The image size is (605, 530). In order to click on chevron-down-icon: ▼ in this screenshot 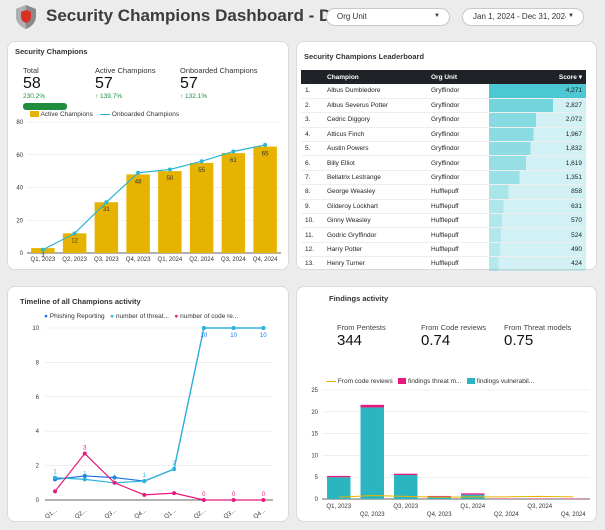, I will do `click(437, 16)`.